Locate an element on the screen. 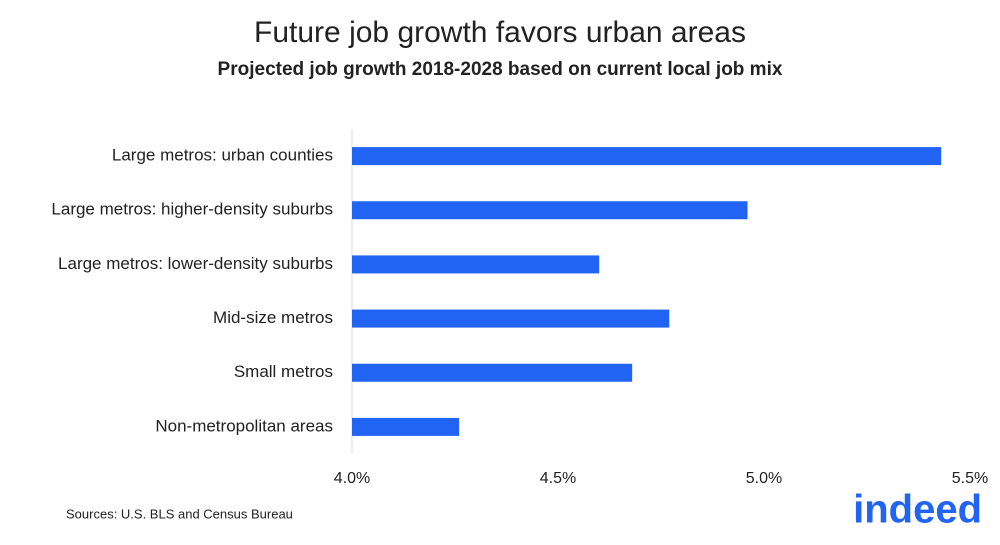 This screenshot has width=1000, height=545. logo: indeed is located at coordinates (917, 510).